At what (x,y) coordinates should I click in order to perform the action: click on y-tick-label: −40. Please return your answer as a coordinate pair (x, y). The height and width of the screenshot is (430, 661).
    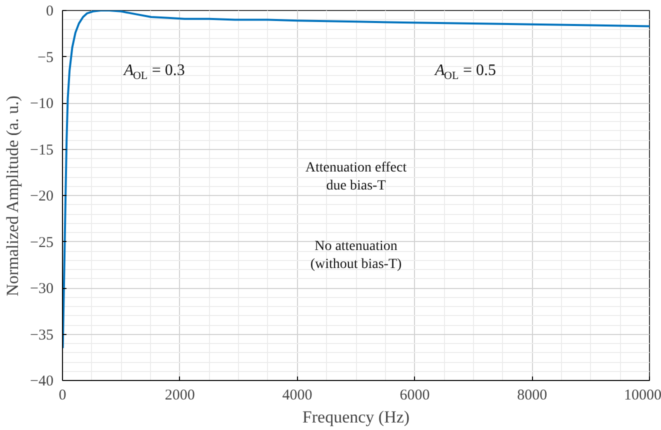
    Looking at the image, I should click on (42, 382).